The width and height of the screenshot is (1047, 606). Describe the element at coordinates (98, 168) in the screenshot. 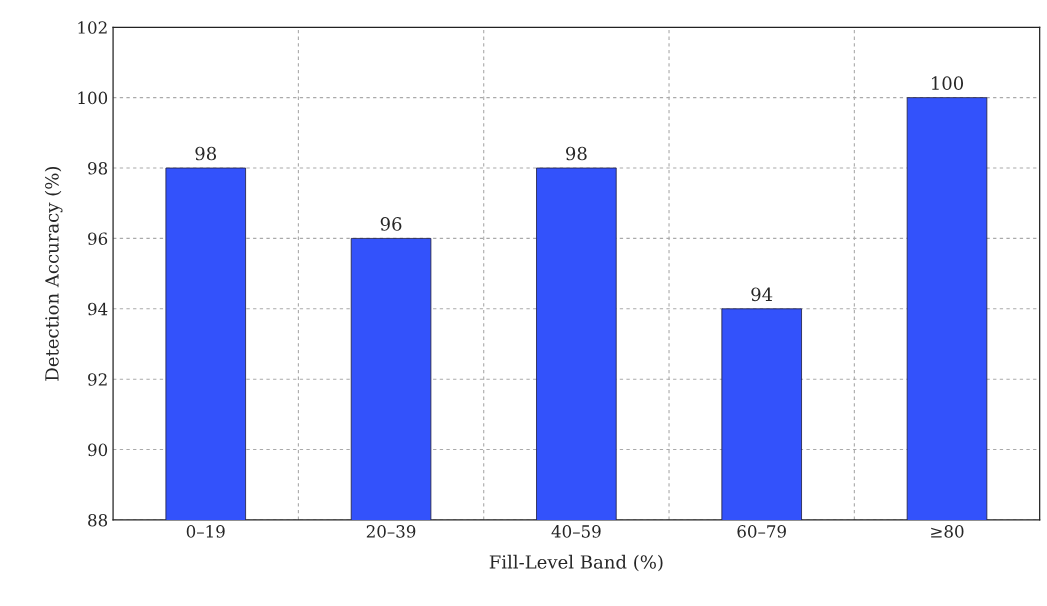

I see `y-tick-label: 98` at that location.